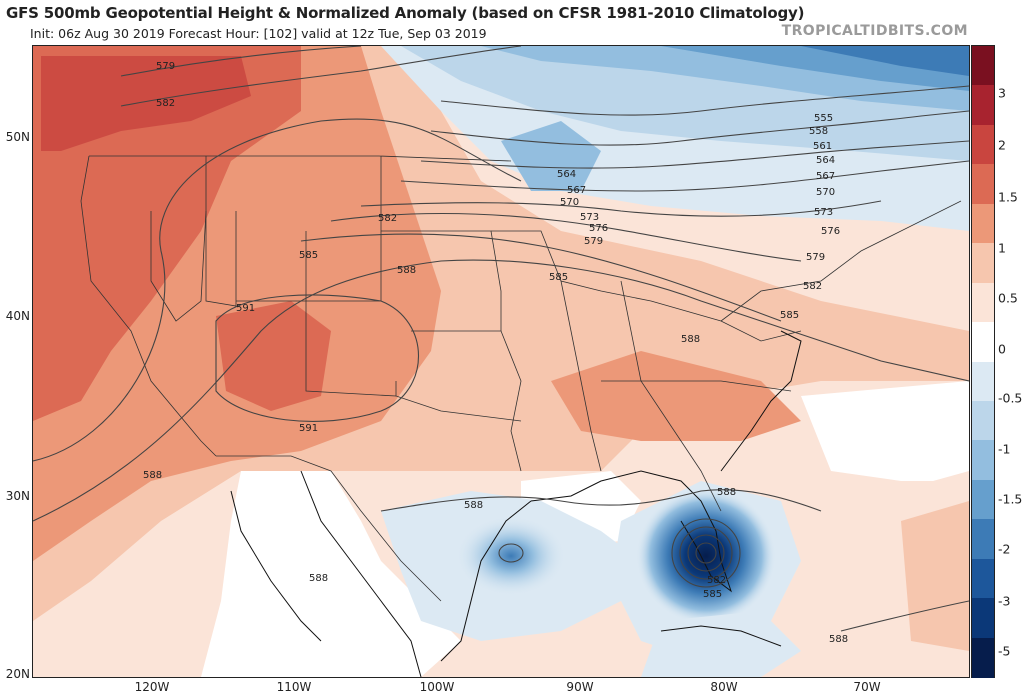 Image resolution: width=1024 pixels, height=696 pixels. What do you see at coordinates (822, 146) in the screenshot?
I see `contour-label: 561` at bounding box center [822, 146].